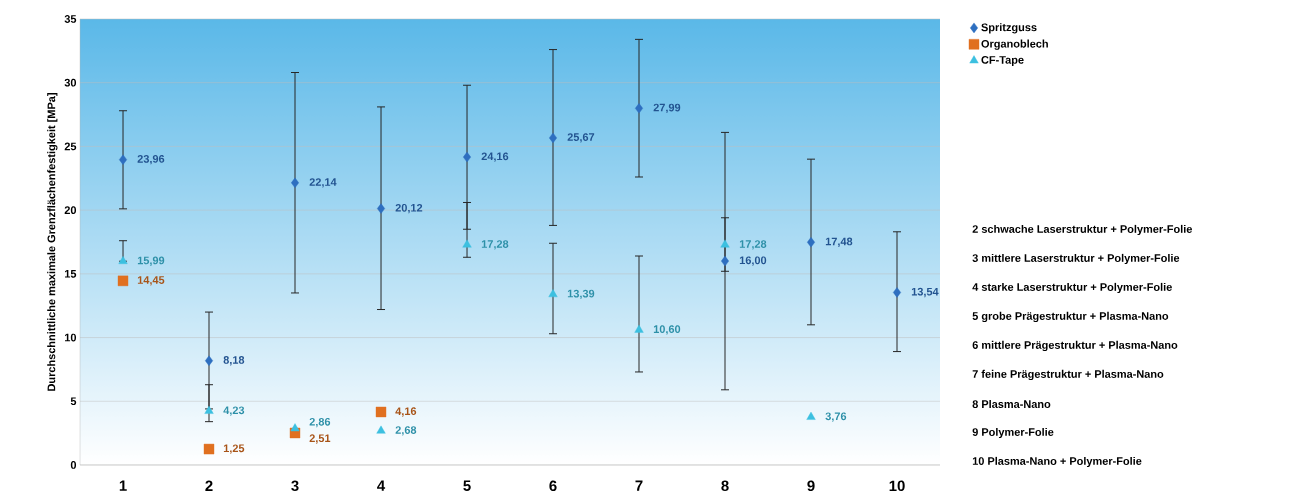  What do you see at coordinates (151, 160) in the screenshot?
I see `data-label: 23,96` at bounding box center [151, 160].